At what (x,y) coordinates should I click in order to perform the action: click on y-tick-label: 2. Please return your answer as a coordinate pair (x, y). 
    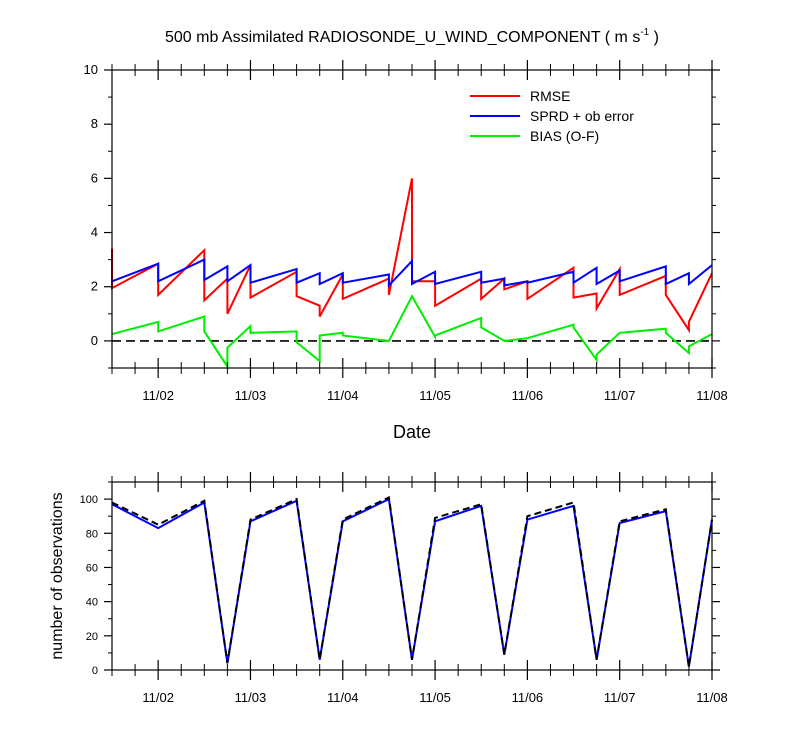
    Looking at the image, I should click on (94, 286).